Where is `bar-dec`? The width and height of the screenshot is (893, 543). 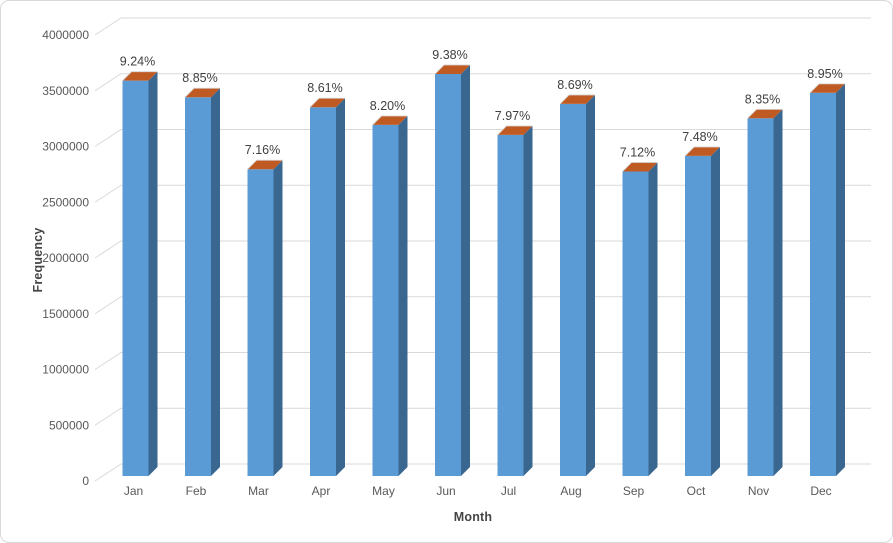 bar-dec is located at coordinates (827, 280).